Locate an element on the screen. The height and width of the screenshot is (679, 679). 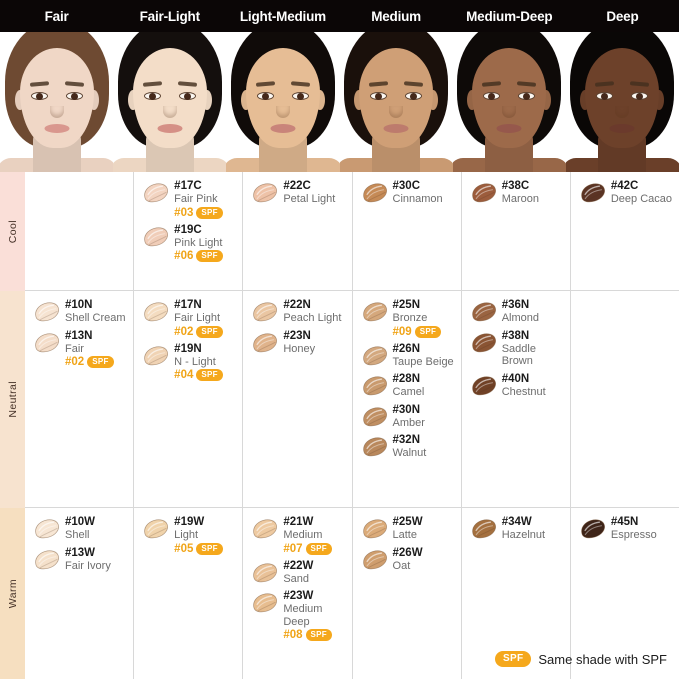
shade-code: #23N is located at coordinates (297, 335).